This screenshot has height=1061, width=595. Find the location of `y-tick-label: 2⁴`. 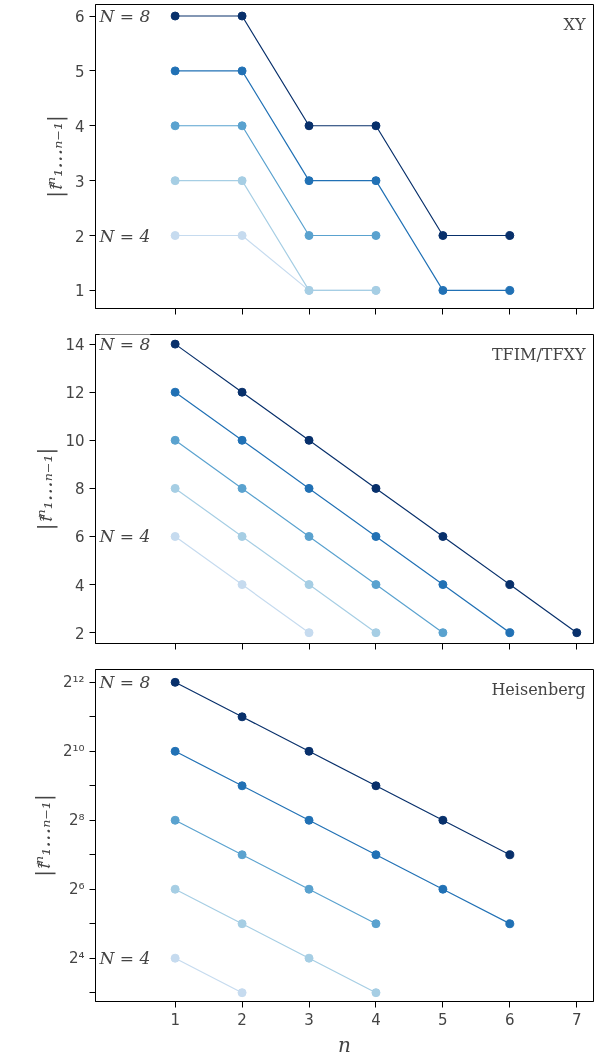

y-tick-label: 2⁴ is located at coordinates (76, 958).